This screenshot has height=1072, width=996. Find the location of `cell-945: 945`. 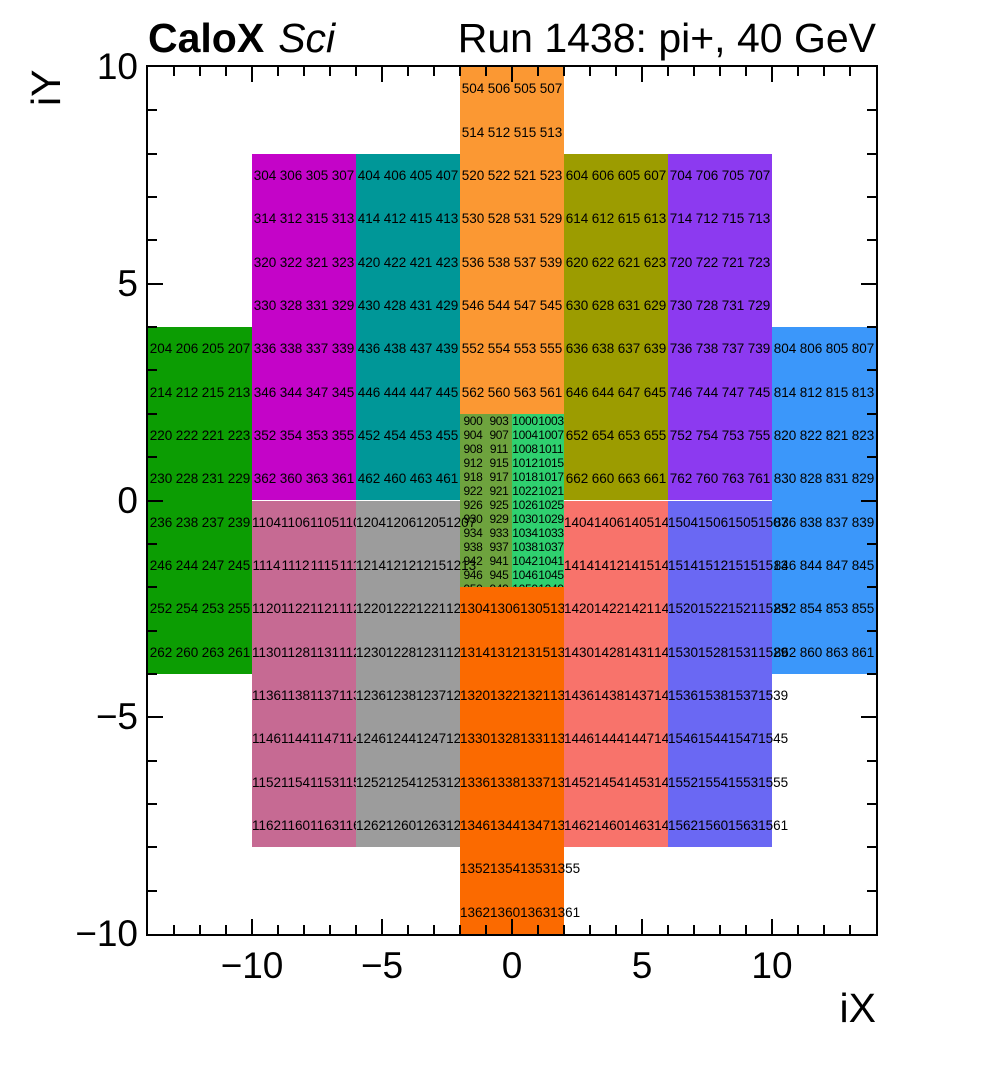

cell-945: 945 is located at coordinates (499, 574).